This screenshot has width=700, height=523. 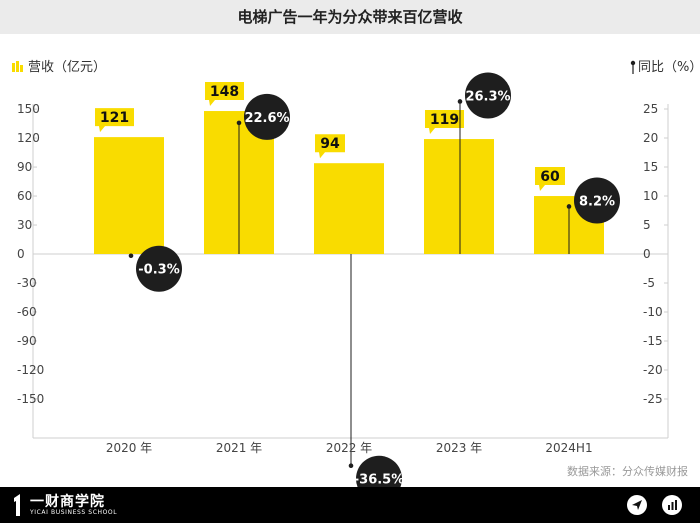 What do you see at coordinates (24, 225) in the screenshot?
I see `y-left-tick-label: 30` at bounding box center [24, 225].